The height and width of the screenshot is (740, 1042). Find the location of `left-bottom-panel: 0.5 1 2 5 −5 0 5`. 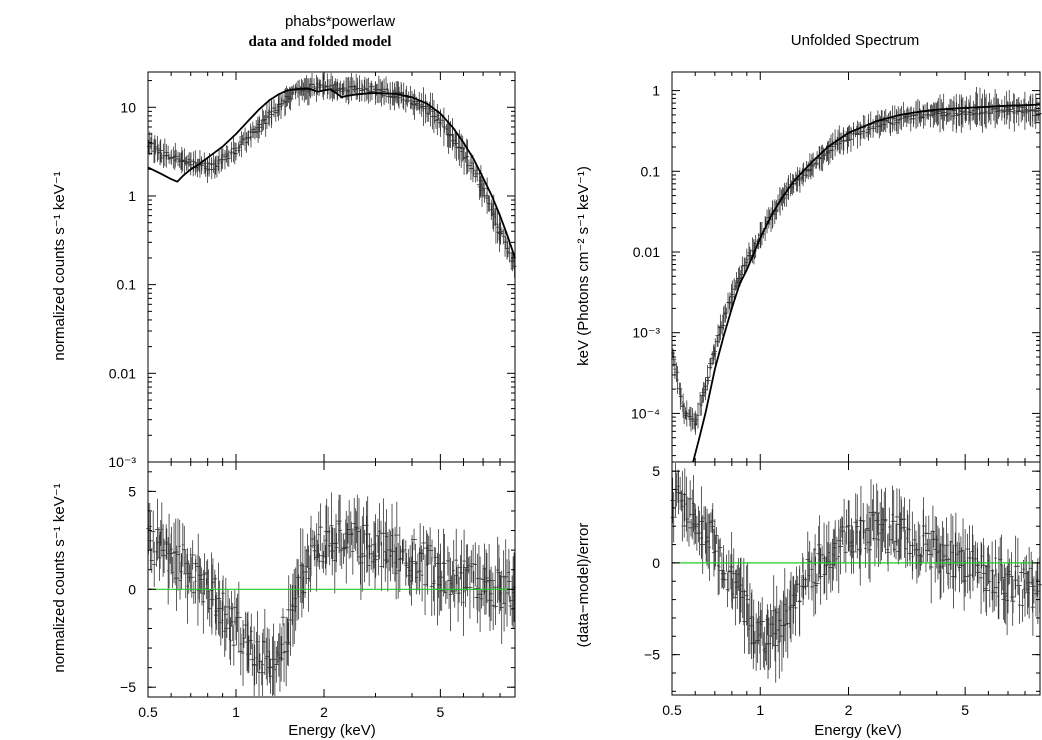

left-bottom-panel: 0.5 1 2 5 −5 0 5 is located at coordinates (318, 590).